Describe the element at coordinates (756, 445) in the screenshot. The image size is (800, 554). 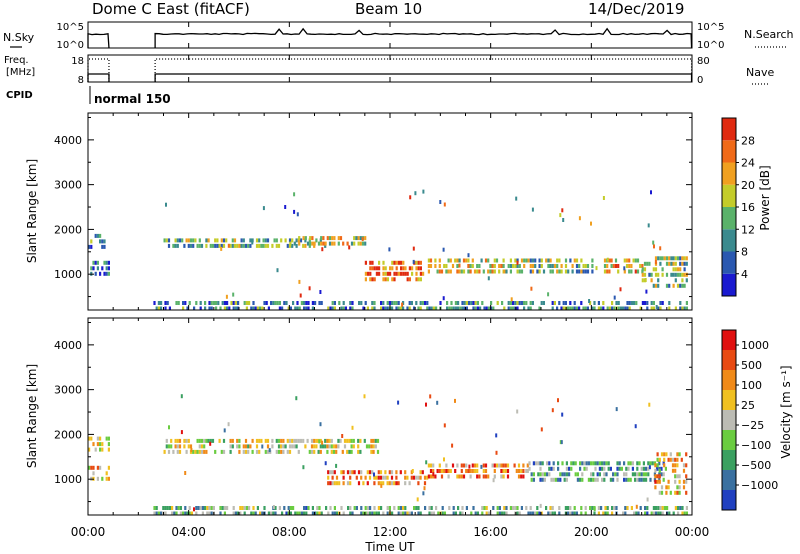
I see `colorbar-tick-label: −100` at that location.